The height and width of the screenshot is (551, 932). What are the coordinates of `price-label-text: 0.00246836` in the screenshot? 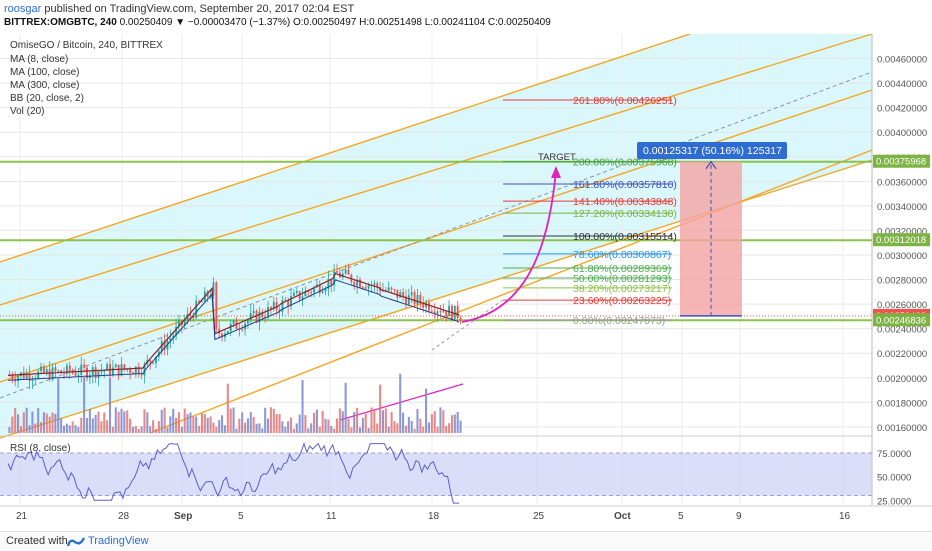 It's located at (901, 320).